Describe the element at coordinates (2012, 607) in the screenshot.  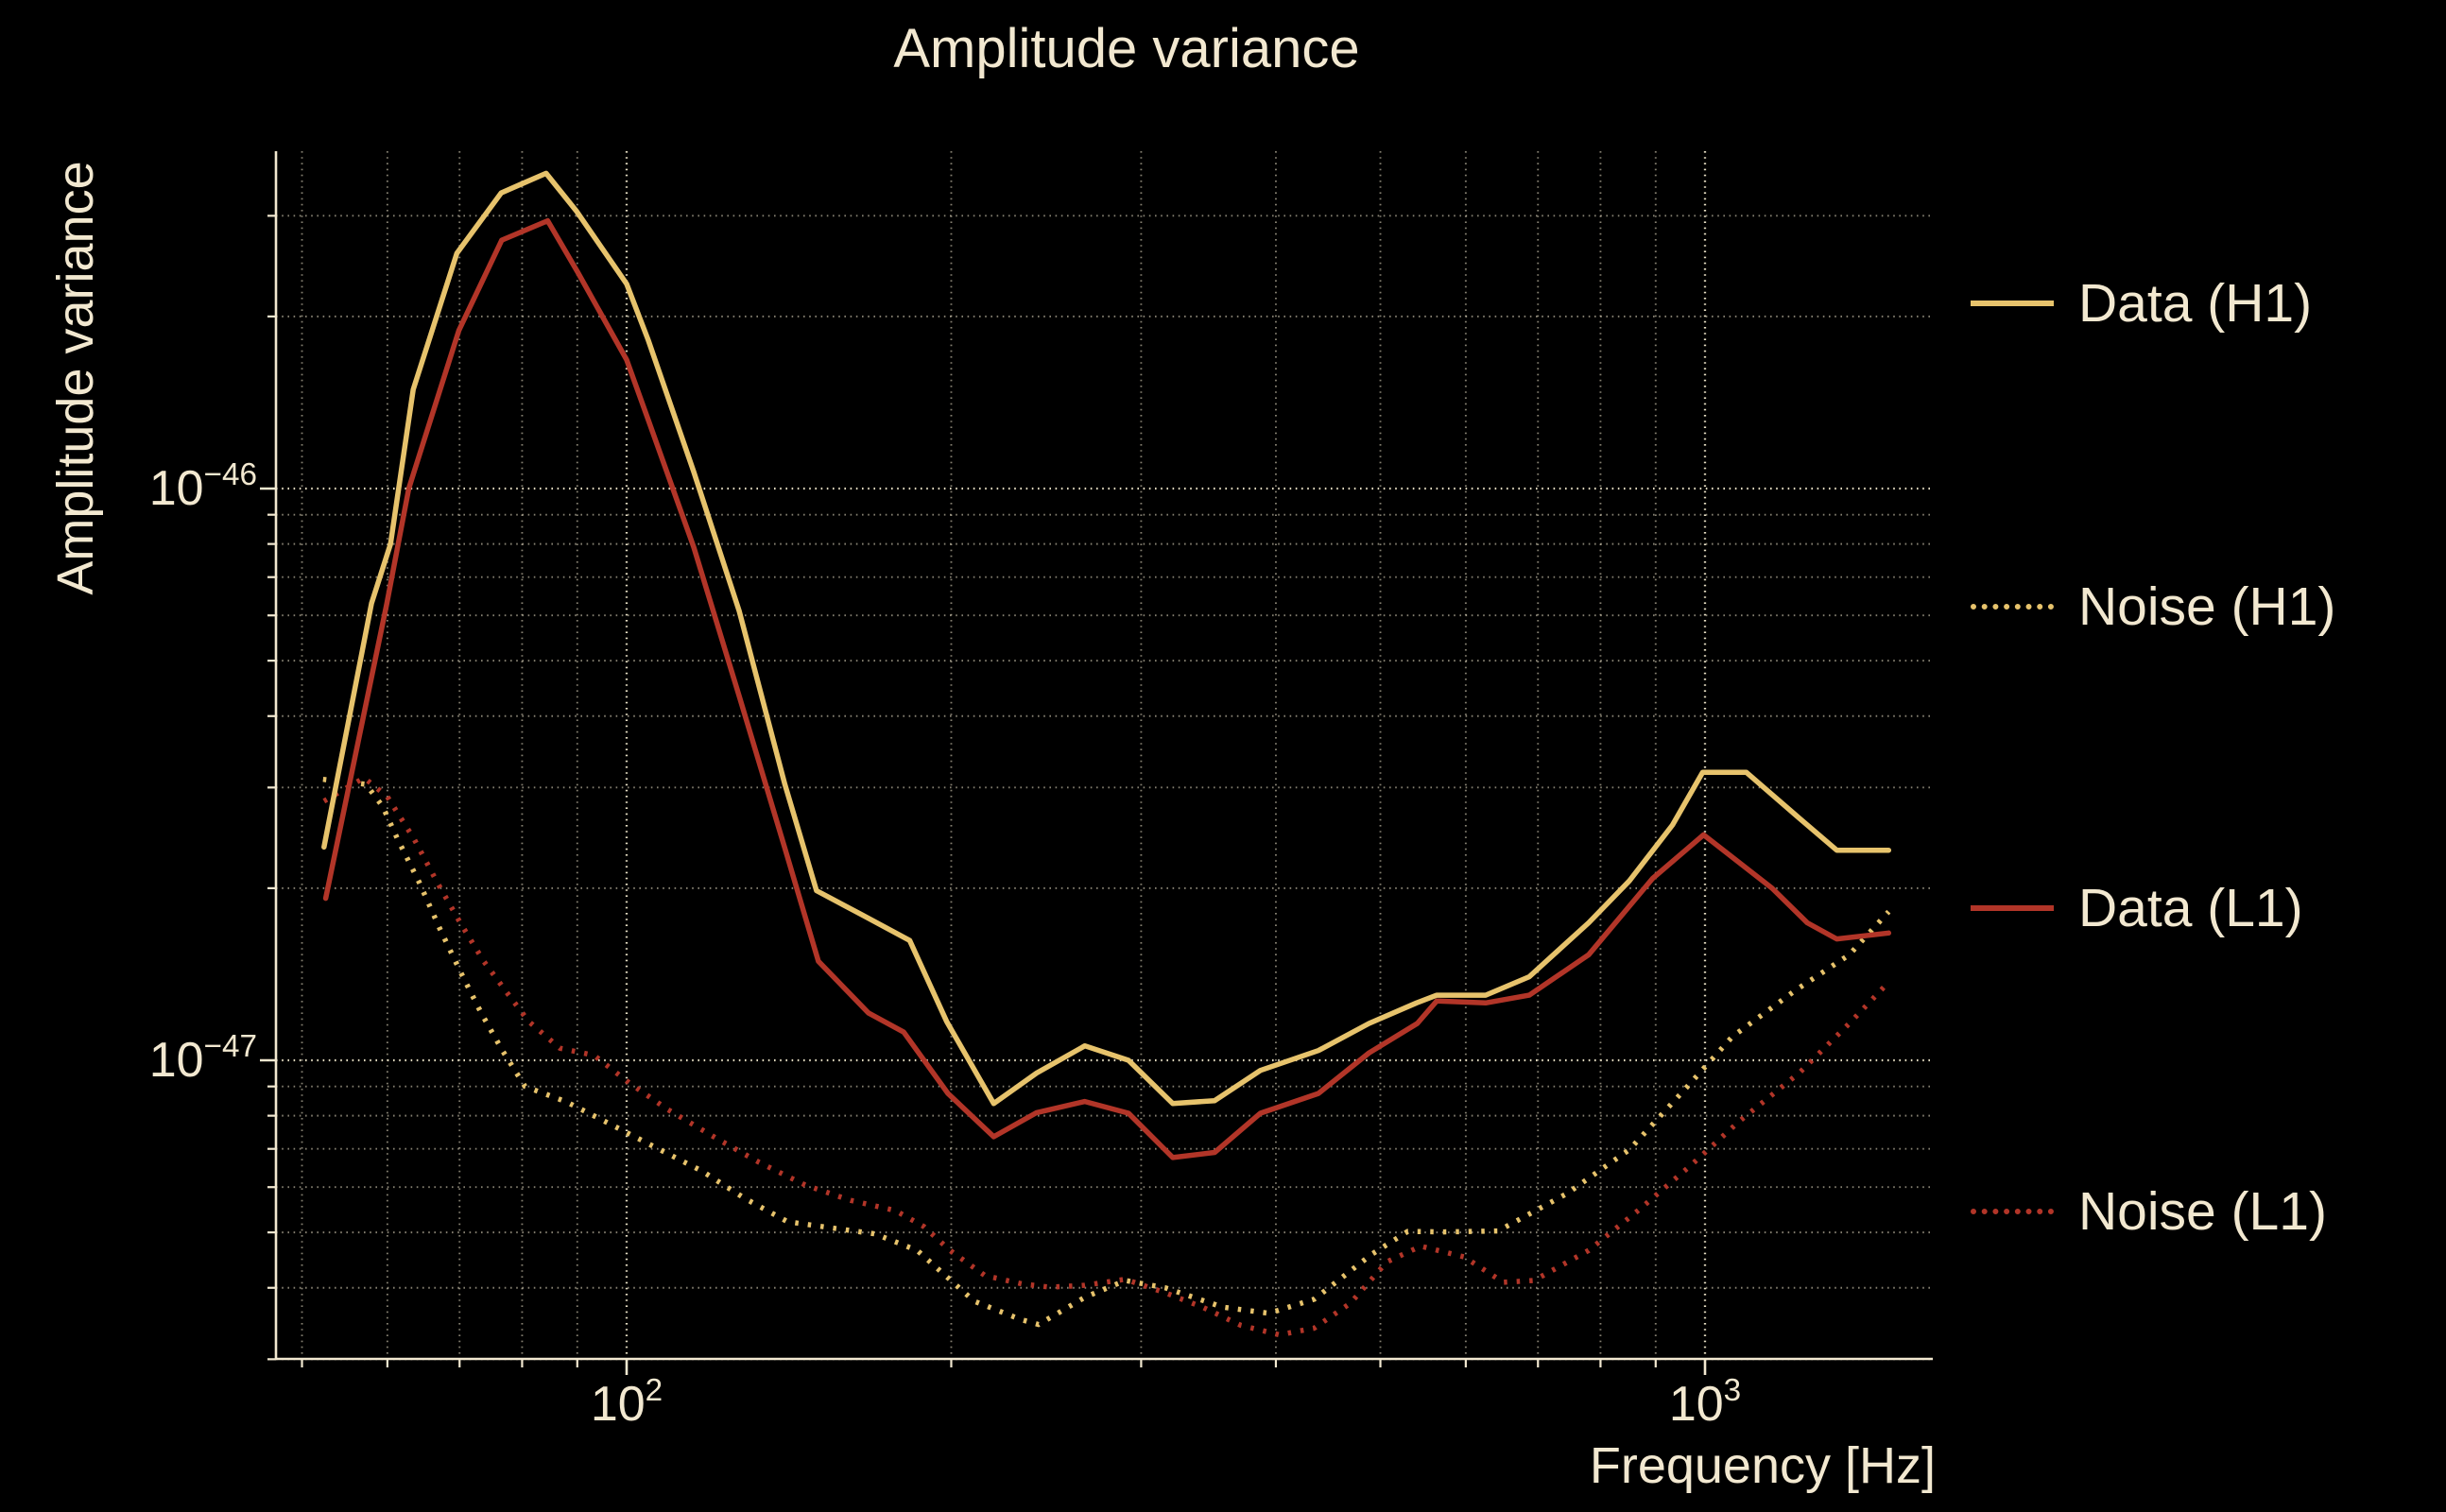
I see `legend-swatch-noise-h1-icon` at that location.